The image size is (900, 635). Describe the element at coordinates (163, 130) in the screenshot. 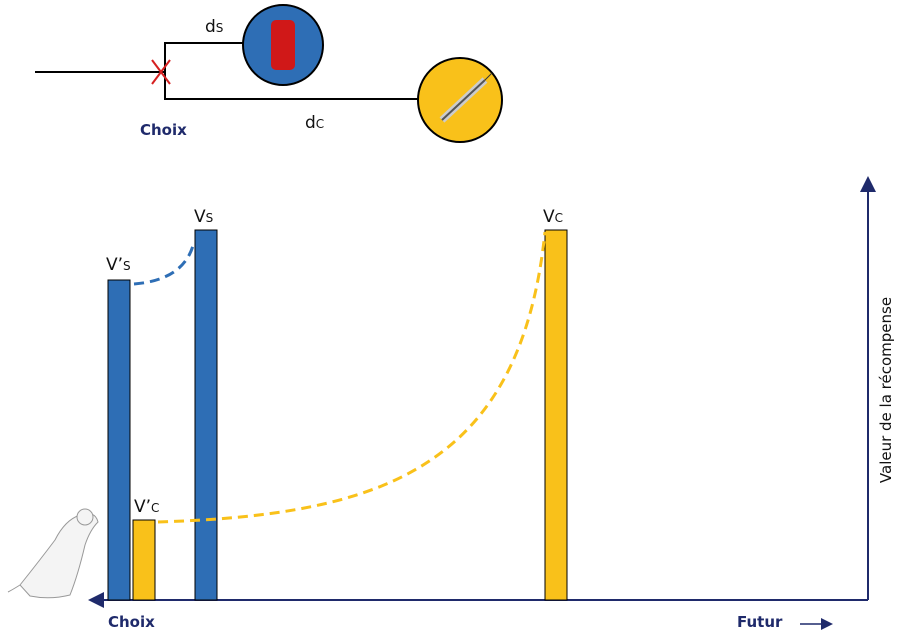

I see `choice-label: Choix` at that location.